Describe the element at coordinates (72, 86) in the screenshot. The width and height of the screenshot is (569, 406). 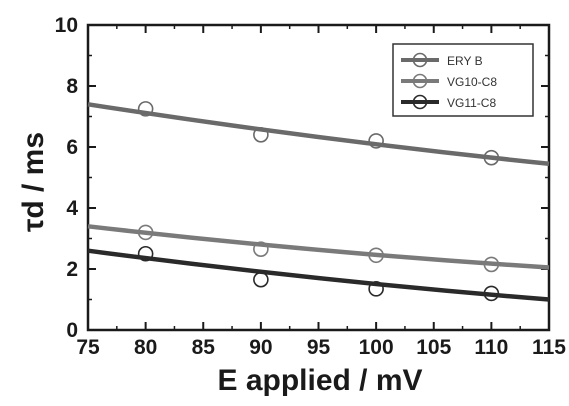
I see `y-tick-label: 8` at that location.